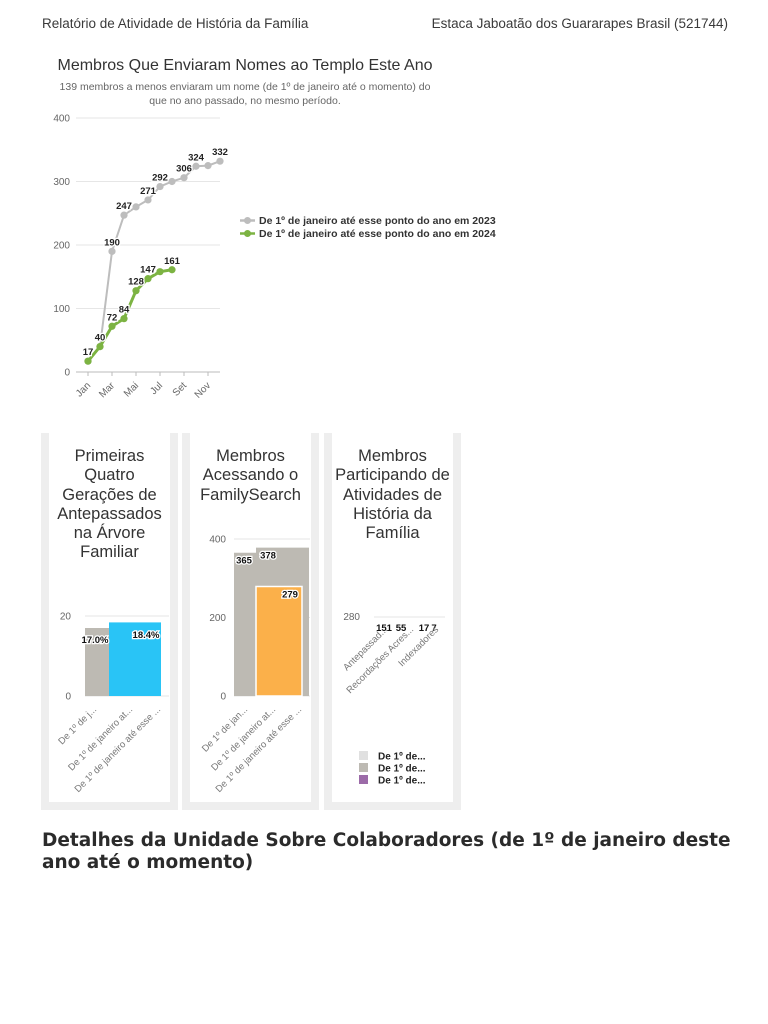 Image resolution: width=768 pixels, height=1024 pixels. I want to click on x-tick-label: Mai, so click(131, 389).